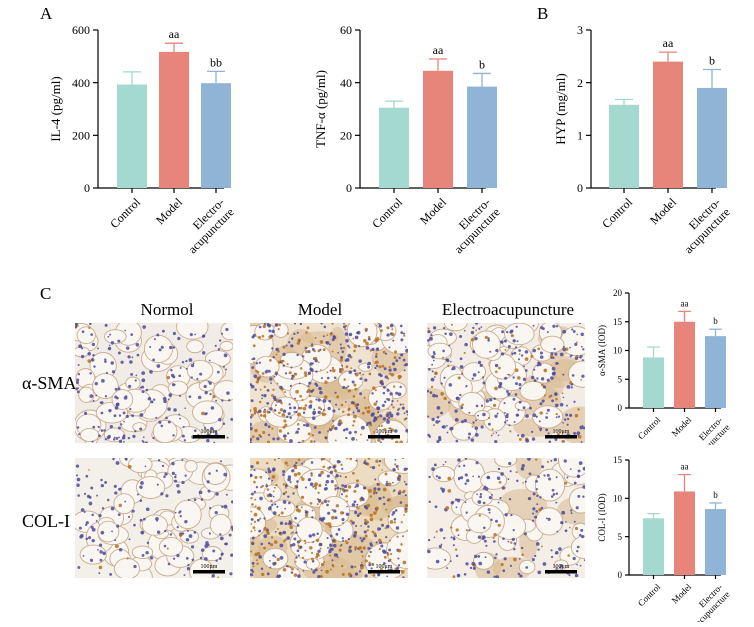 Image resolution: width=754 pixels, height=627 pixels. I want to click on y-axis-title: α-SMA (IOD), so click(602, 350).